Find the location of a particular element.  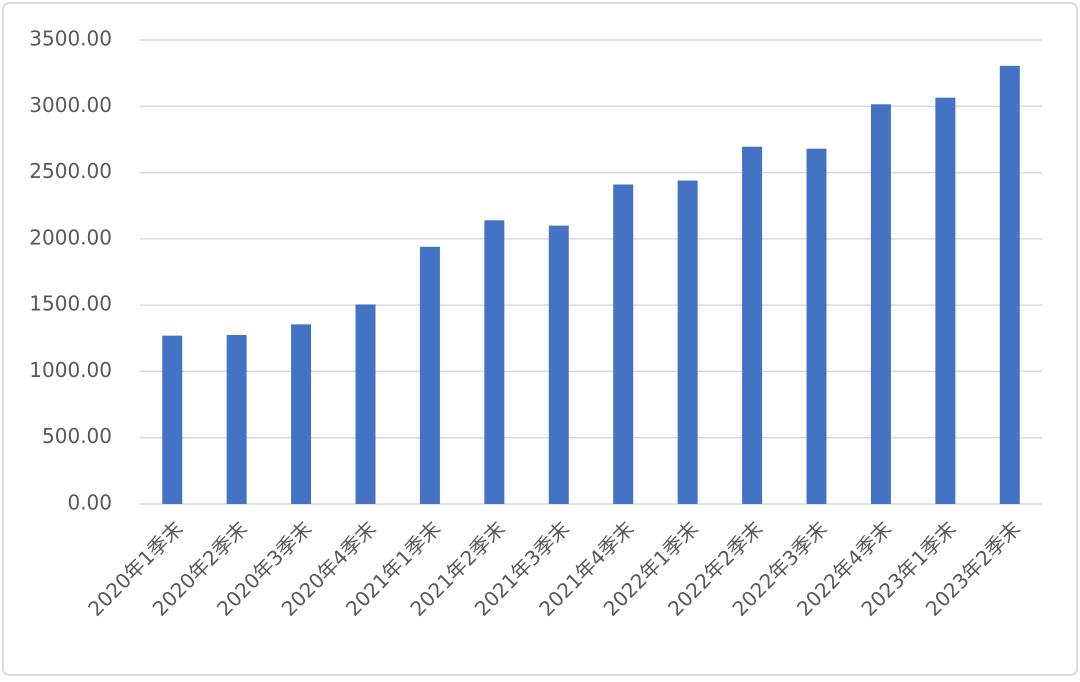

y-tick-label: 3000.00 is located at coordinates (70, 105).